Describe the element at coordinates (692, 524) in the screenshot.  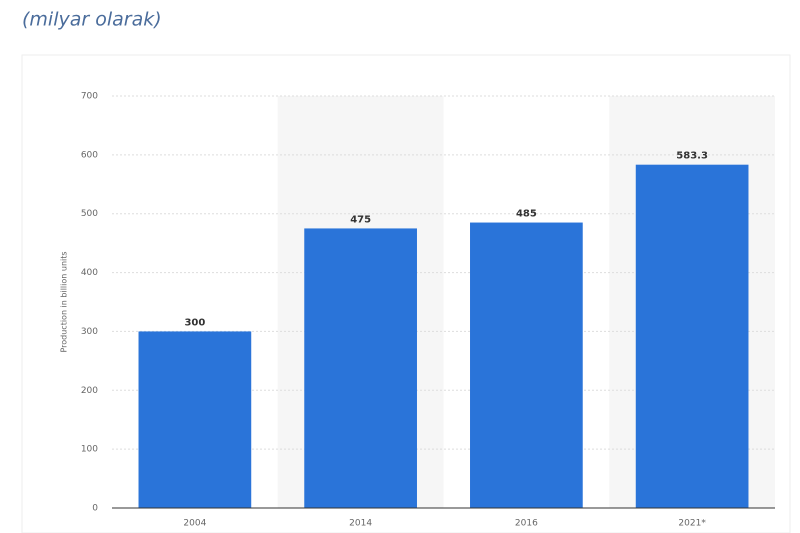
I see `x-tick-label: 2021*` at that location.